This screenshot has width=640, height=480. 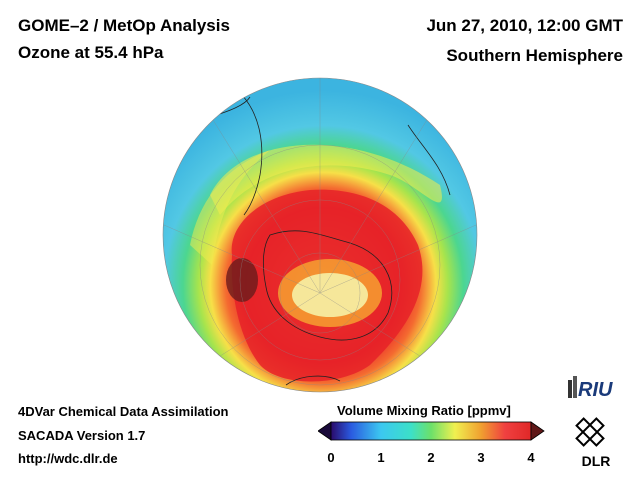 What do you see at coordinates (82, 435) in the screenshot?
I see `footer-line-2: SACADA Version 1.7` at bounding box center [82, 435].